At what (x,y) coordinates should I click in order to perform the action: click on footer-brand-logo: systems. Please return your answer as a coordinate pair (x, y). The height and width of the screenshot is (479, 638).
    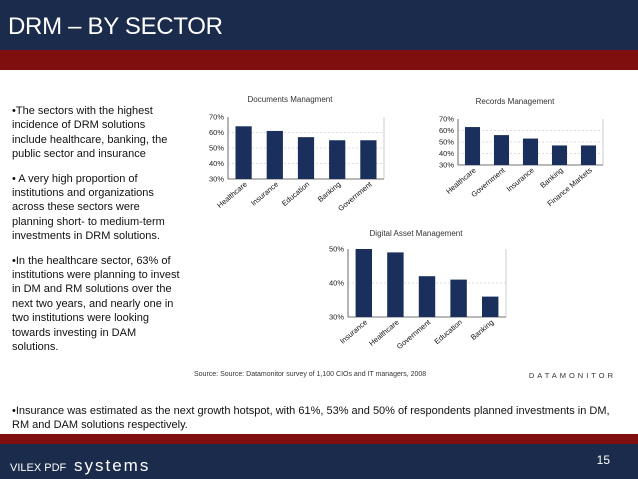
    Looking at the image, I should click on (112, 465).